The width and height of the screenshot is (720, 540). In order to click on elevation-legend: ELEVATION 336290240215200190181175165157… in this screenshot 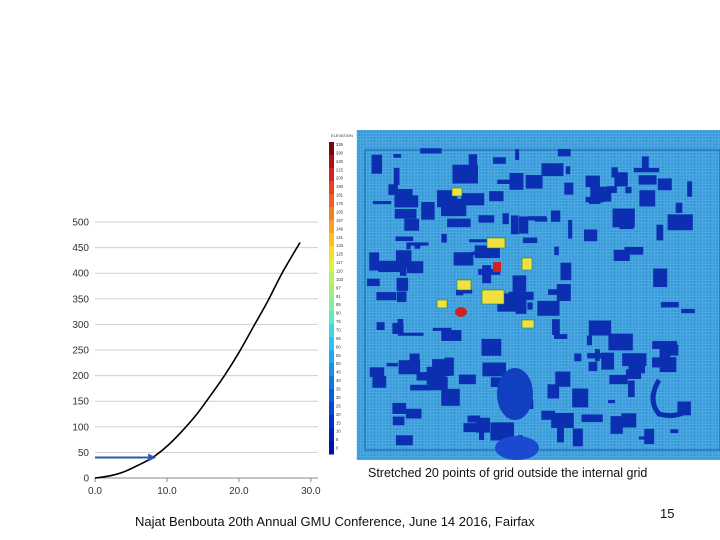, I will do `click(341, 294)`.